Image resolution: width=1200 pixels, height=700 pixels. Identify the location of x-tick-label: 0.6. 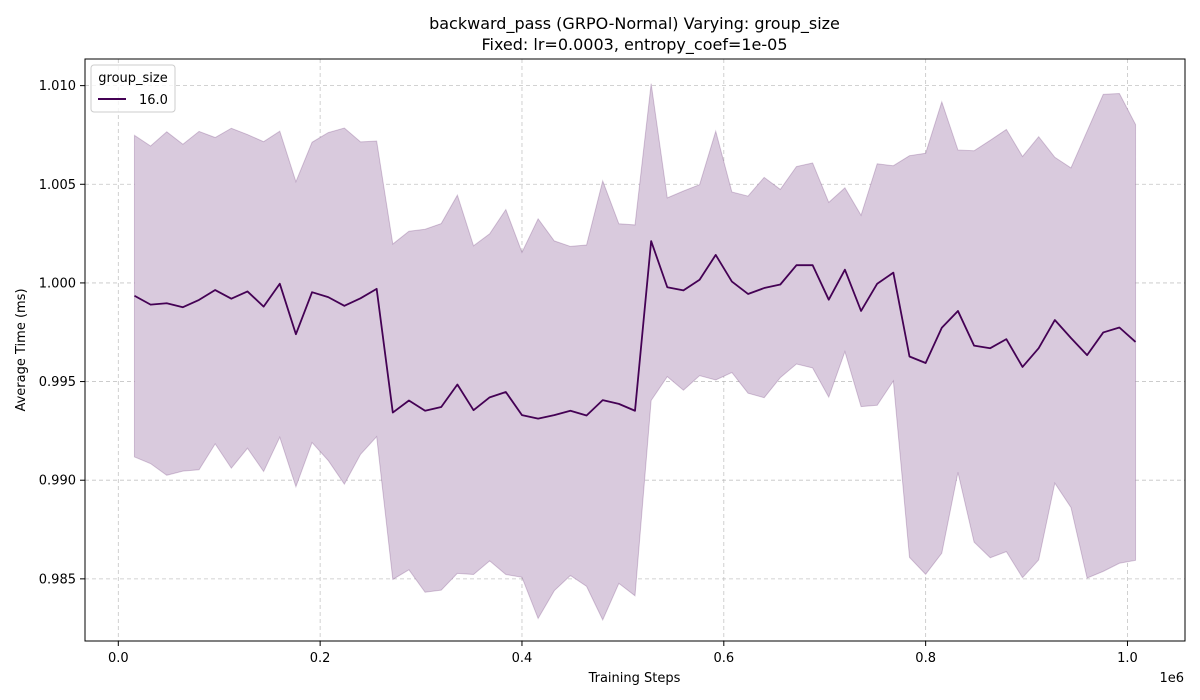
(723, 658).